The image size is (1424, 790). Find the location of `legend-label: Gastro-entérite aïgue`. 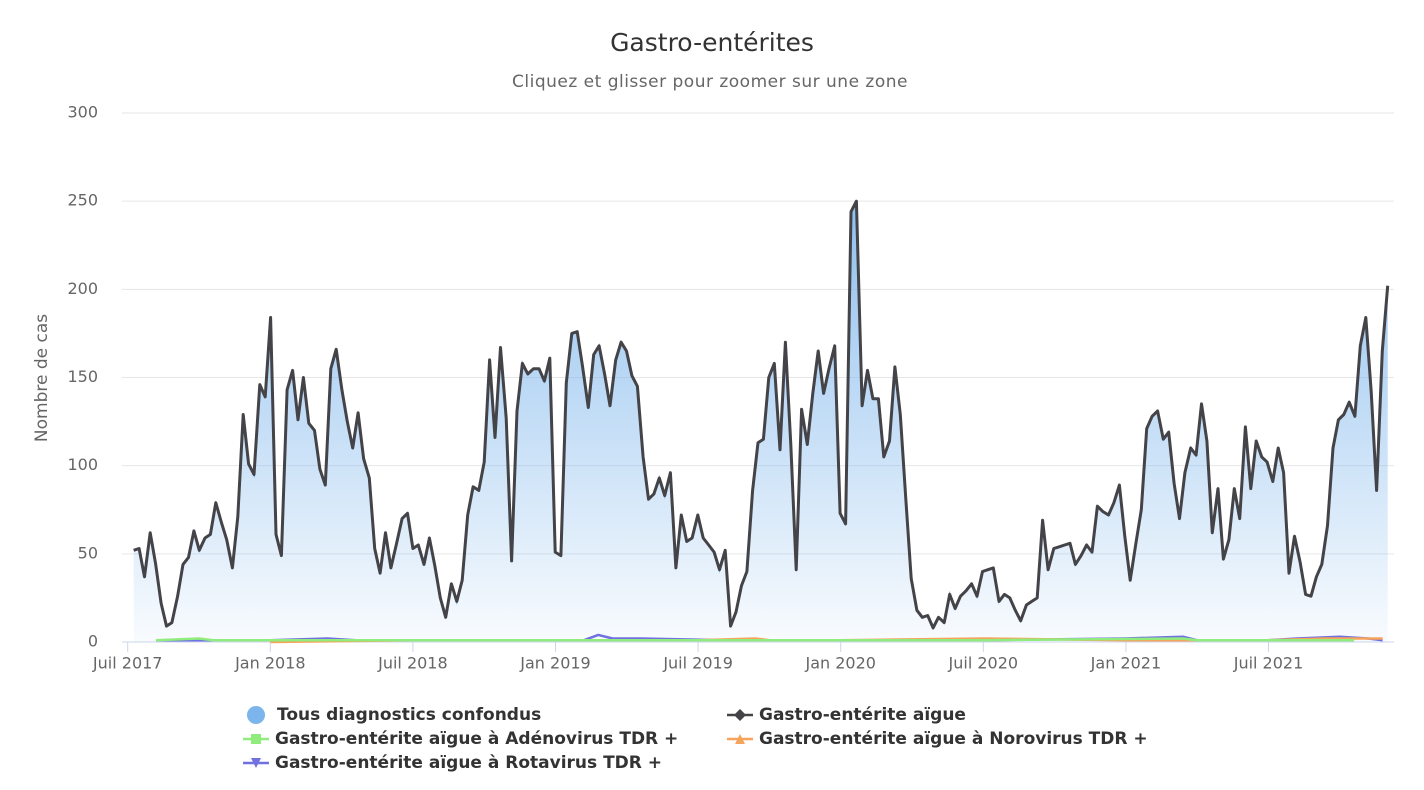

legend-label: Gastro-entérite aïgue is located at coordinates (862, 715).